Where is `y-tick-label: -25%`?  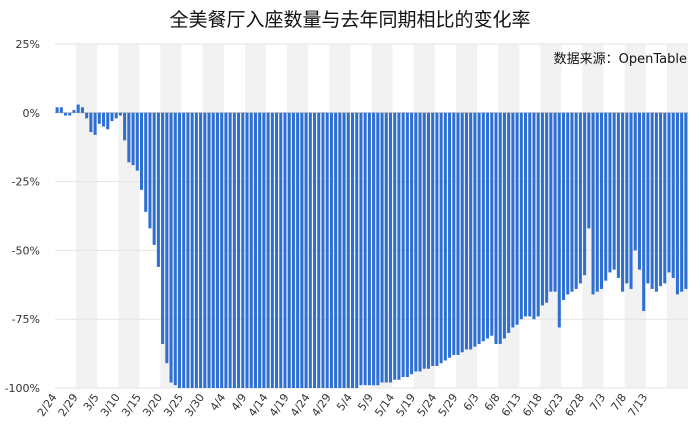
y-tick-label: -25% is located at coordinates (26, 182).